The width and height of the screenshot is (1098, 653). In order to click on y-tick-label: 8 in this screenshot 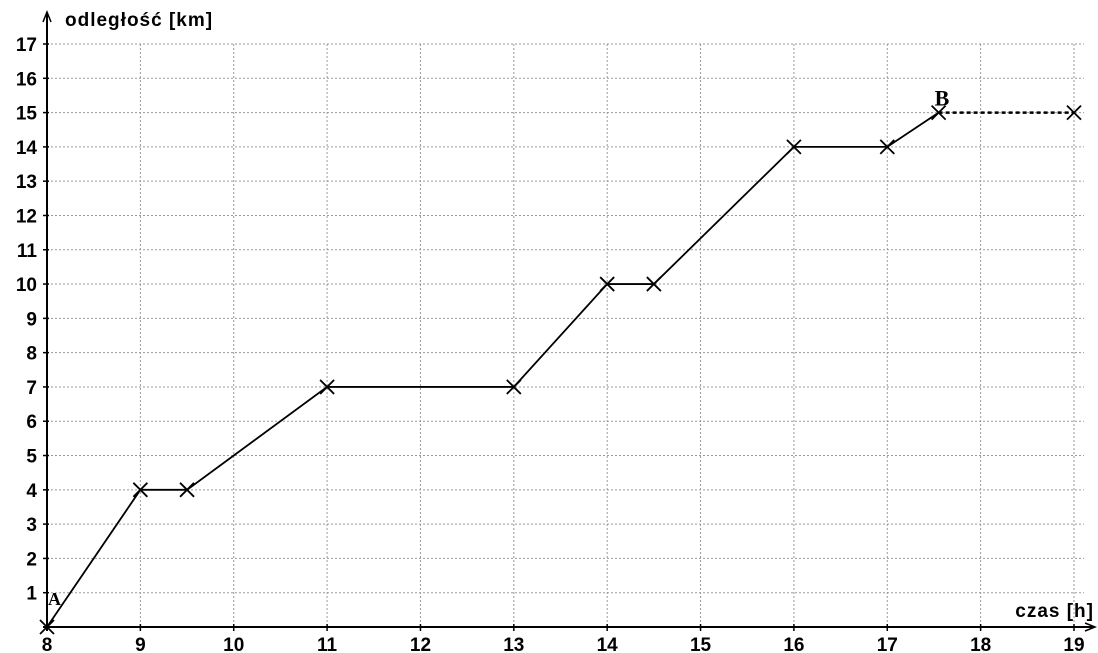, I will do `click(31, 354)`.